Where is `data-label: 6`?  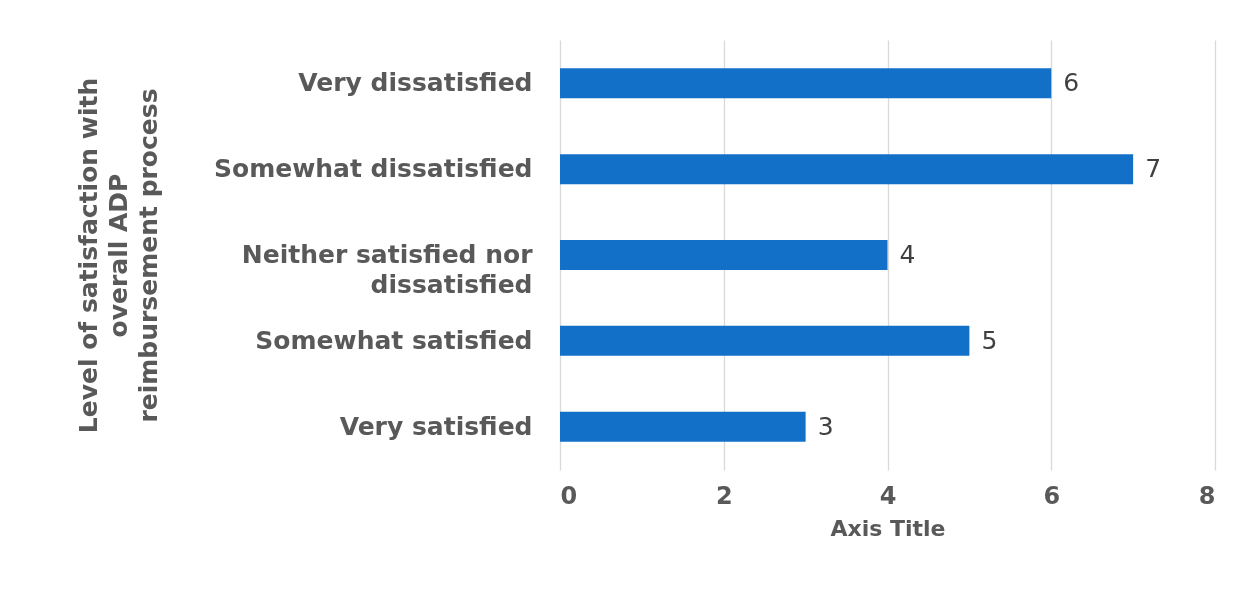 data-label: 6 is located at coordinates (1071, 83).